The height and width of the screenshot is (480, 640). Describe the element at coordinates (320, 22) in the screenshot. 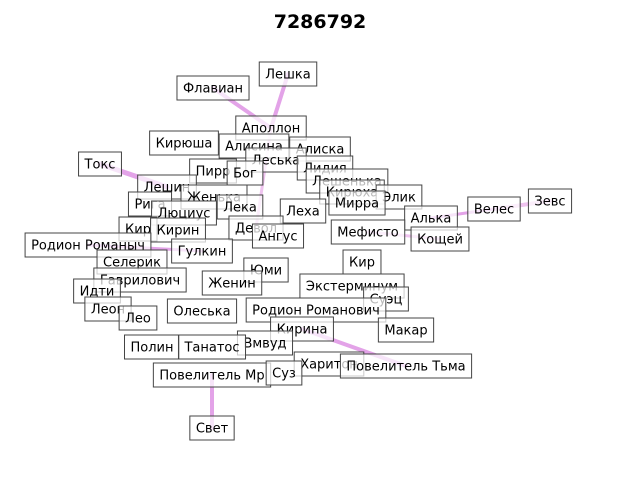

I see `chart-title: 7286792` at that location.